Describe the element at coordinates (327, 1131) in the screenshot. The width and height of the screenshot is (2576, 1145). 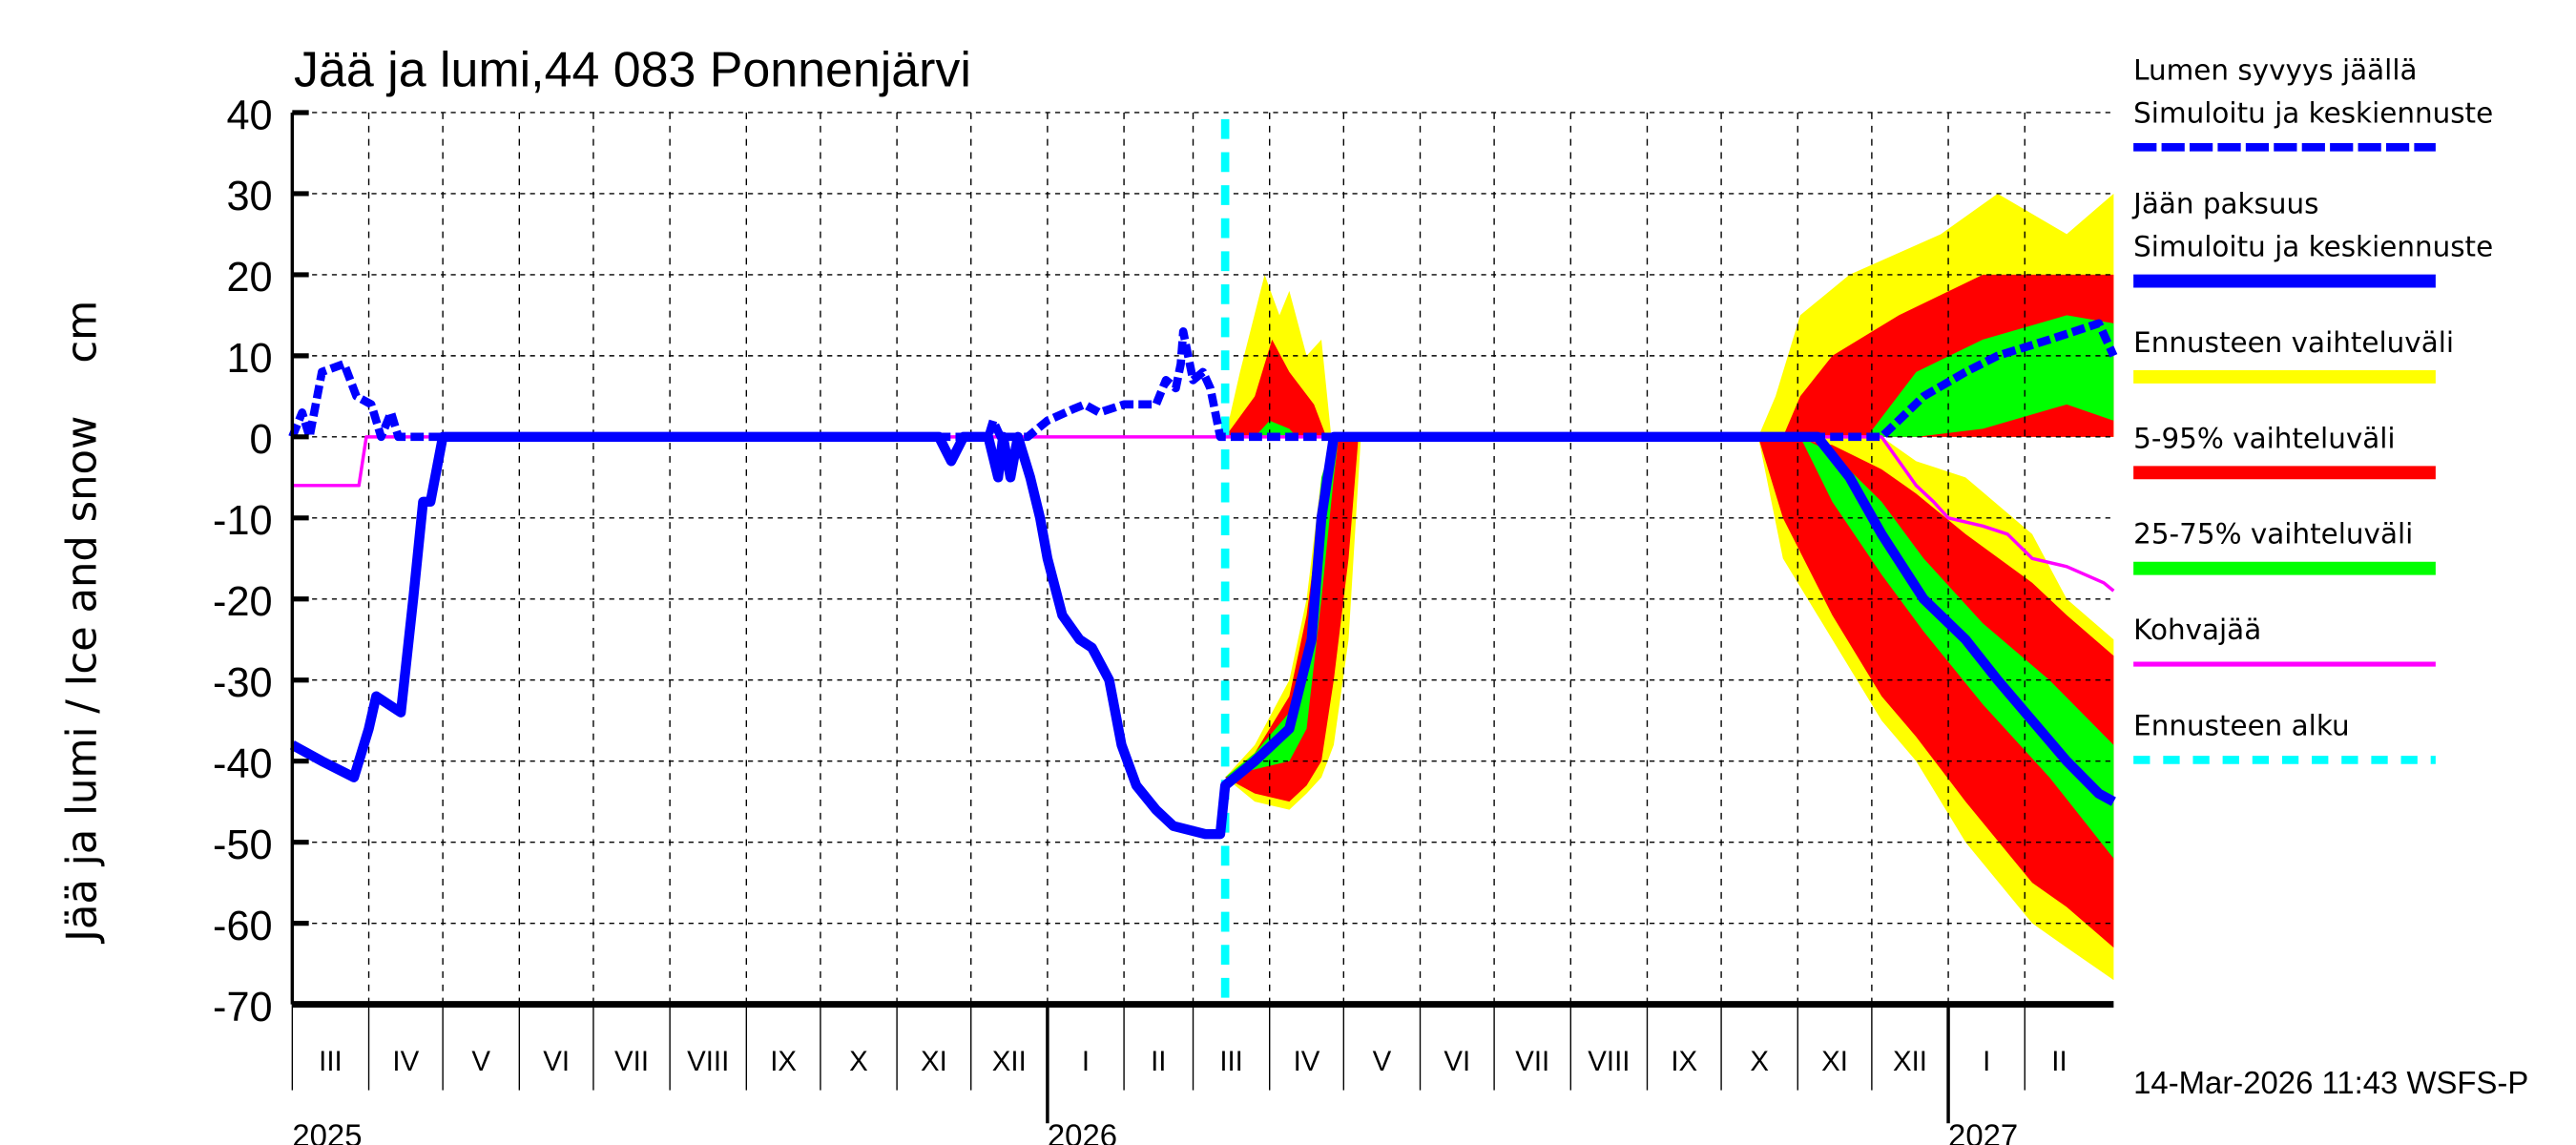
I see `x-year-label: 2025` at that location.